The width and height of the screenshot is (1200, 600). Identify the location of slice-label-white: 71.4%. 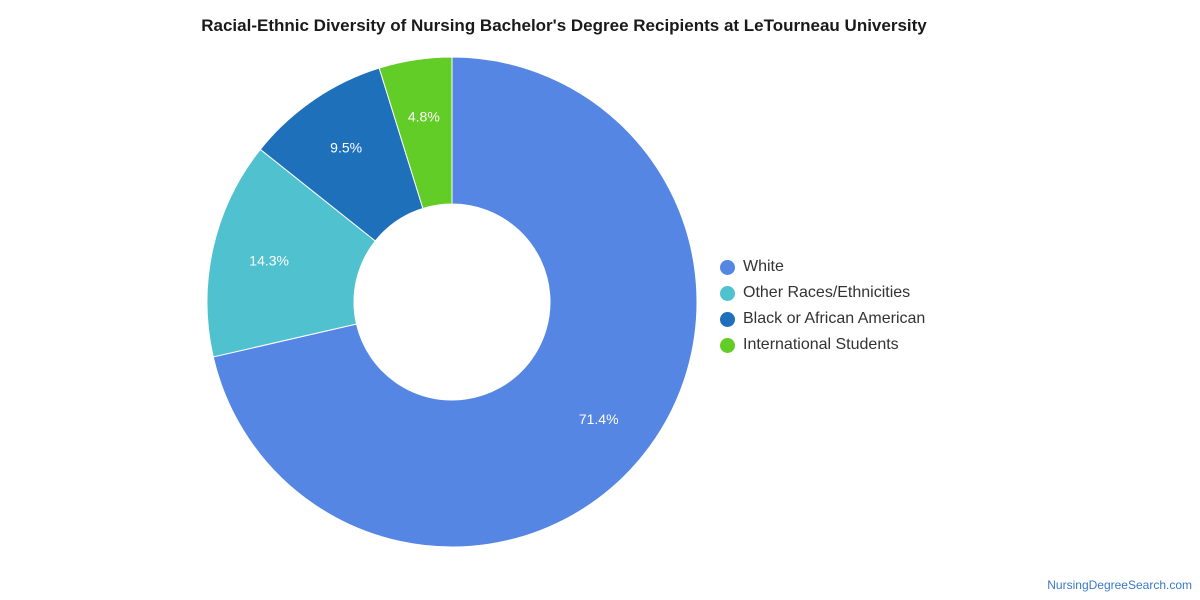
(599, 419).